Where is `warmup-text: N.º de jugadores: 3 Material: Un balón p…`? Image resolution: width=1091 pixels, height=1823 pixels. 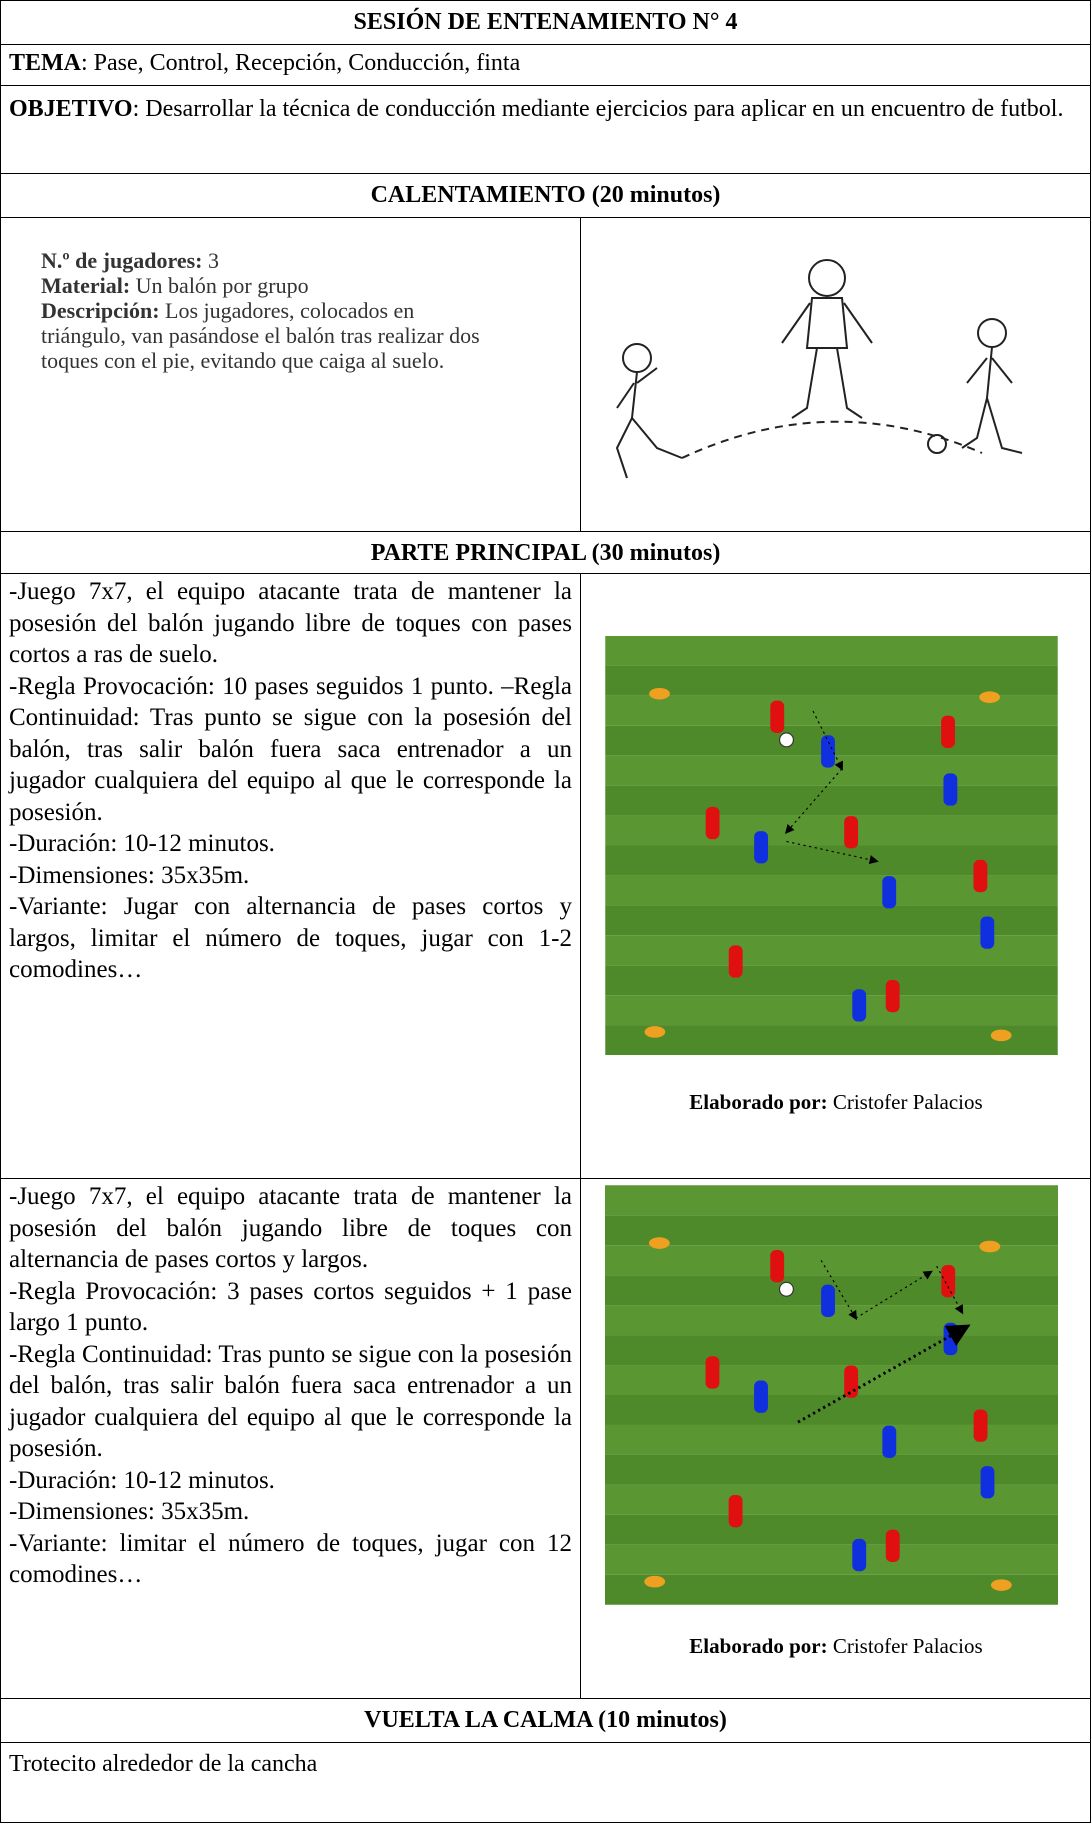 warmup-text: N.º de jugadores: 3 Material: Un balón p… is located at coordinates (241, 295).